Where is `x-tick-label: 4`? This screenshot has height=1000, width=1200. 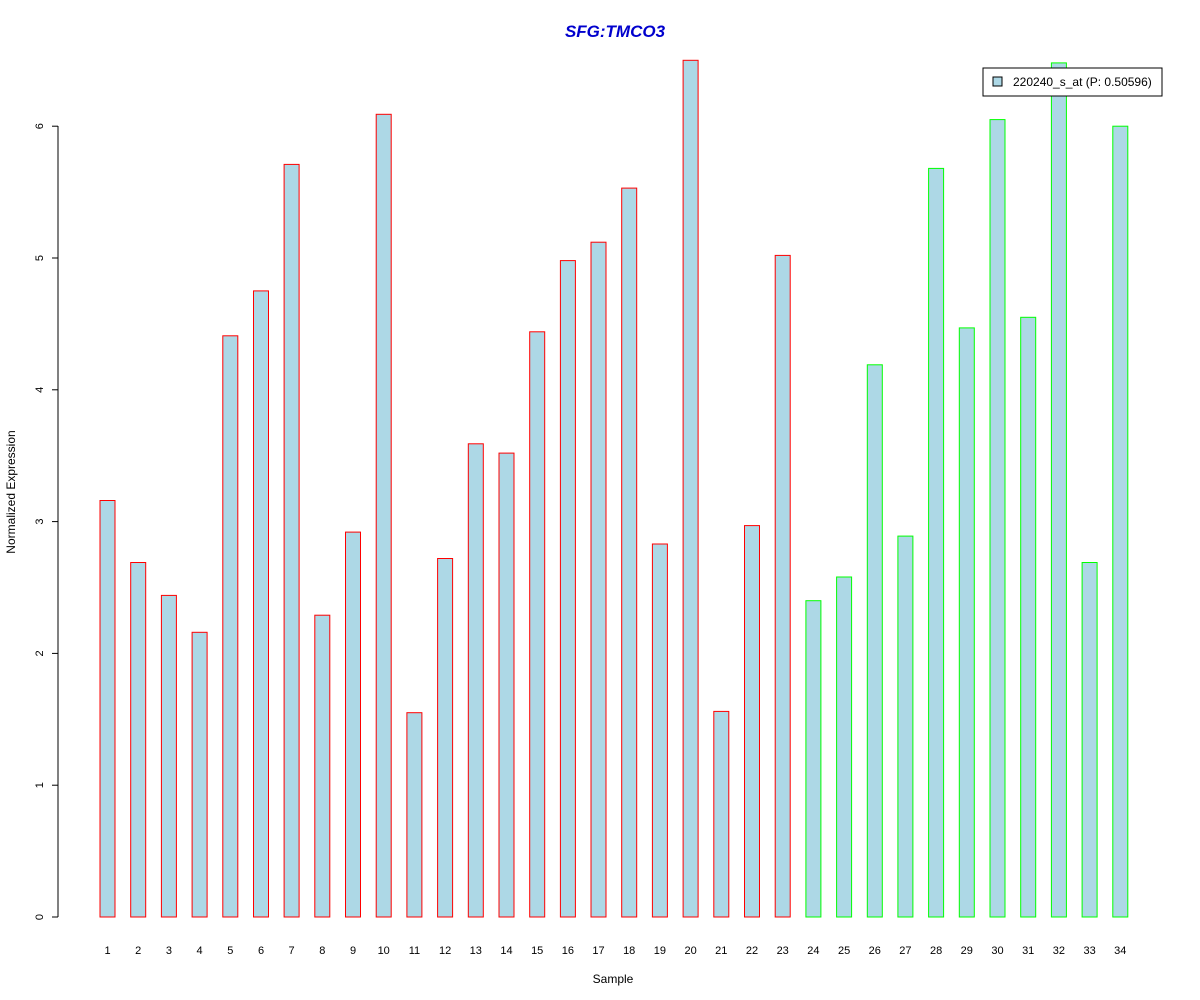
x-tick-label: 4 is located at coordinates (200, 951).